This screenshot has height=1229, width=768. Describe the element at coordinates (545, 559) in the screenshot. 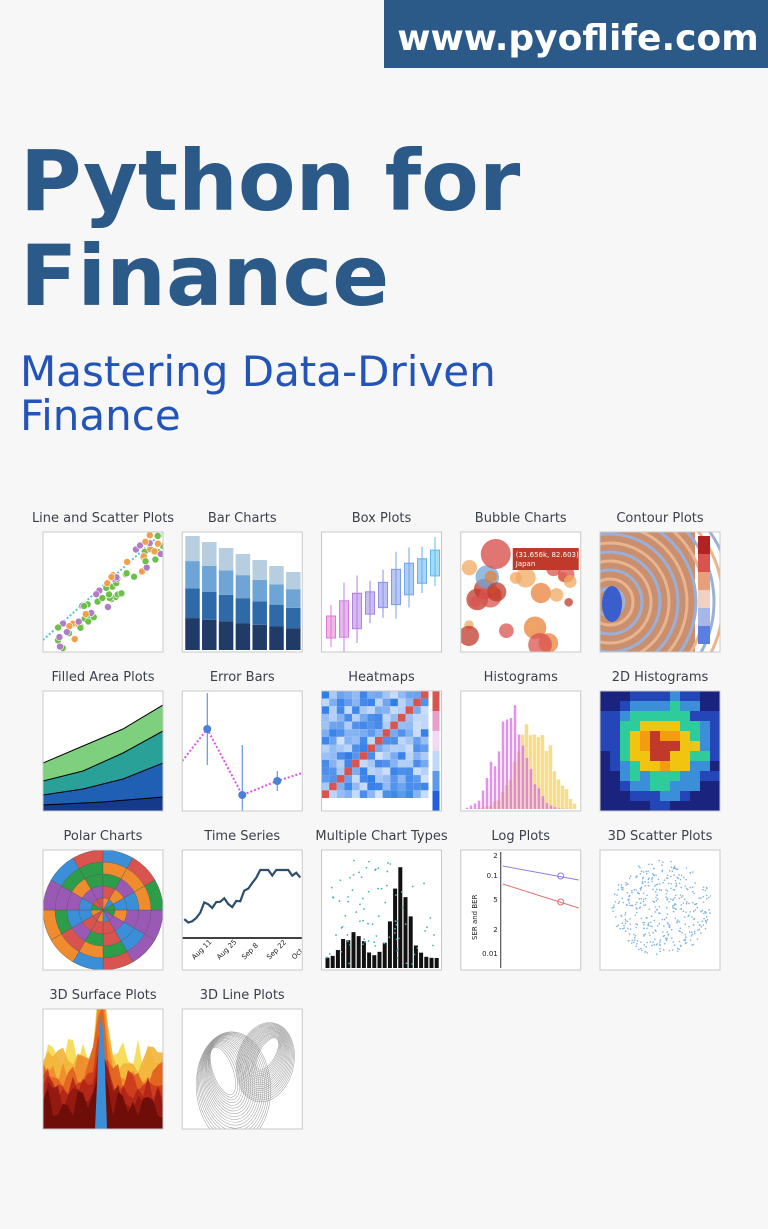

I see `tooltip` at that location.